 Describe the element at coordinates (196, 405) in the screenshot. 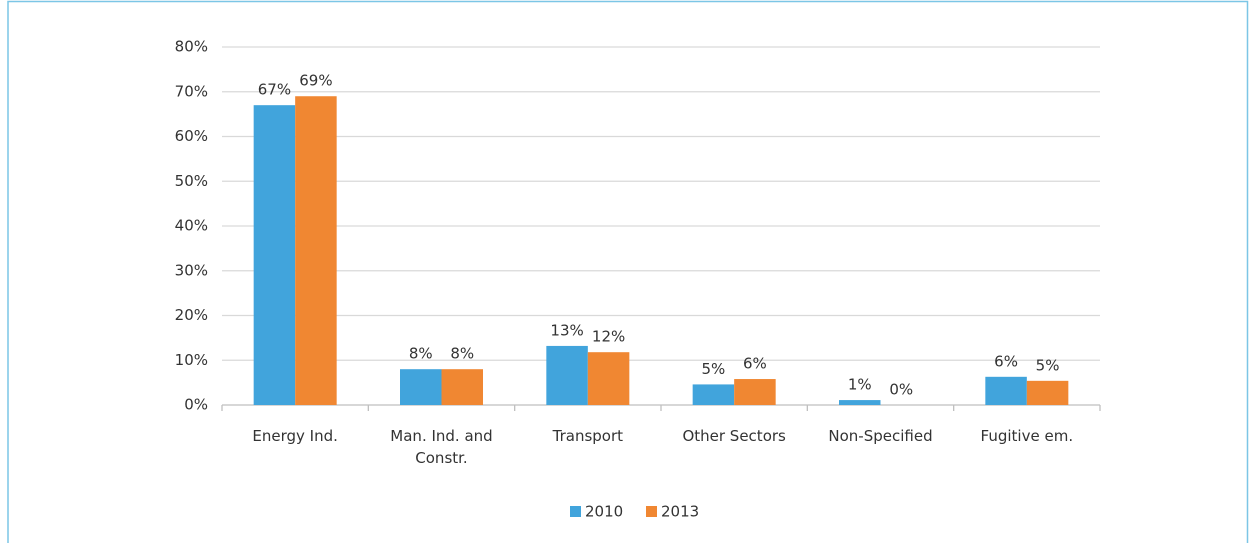

I see `y-tick-label: 0%` at that location.